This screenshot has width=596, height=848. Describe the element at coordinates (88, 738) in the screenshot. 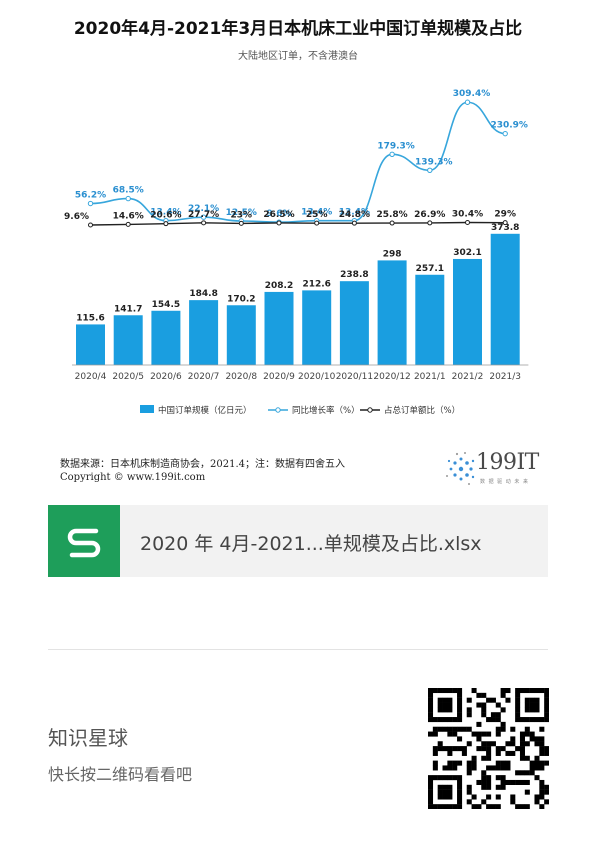

I see `planet-title: 知识星球` at that location.